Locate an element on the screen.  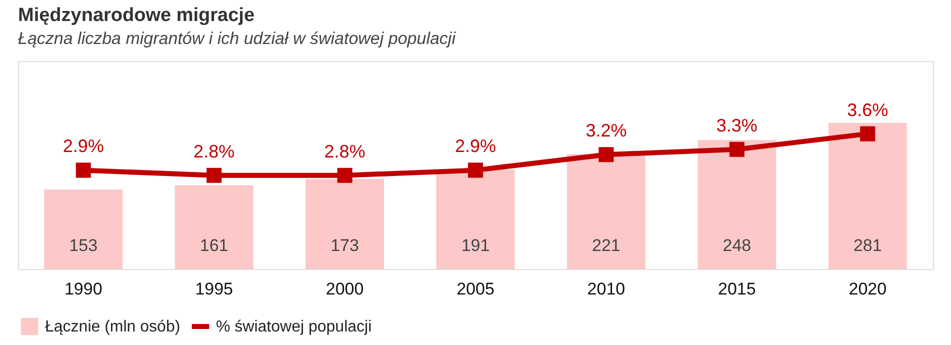
x-tick-label: 2000 is located at coordinates (345, 289).